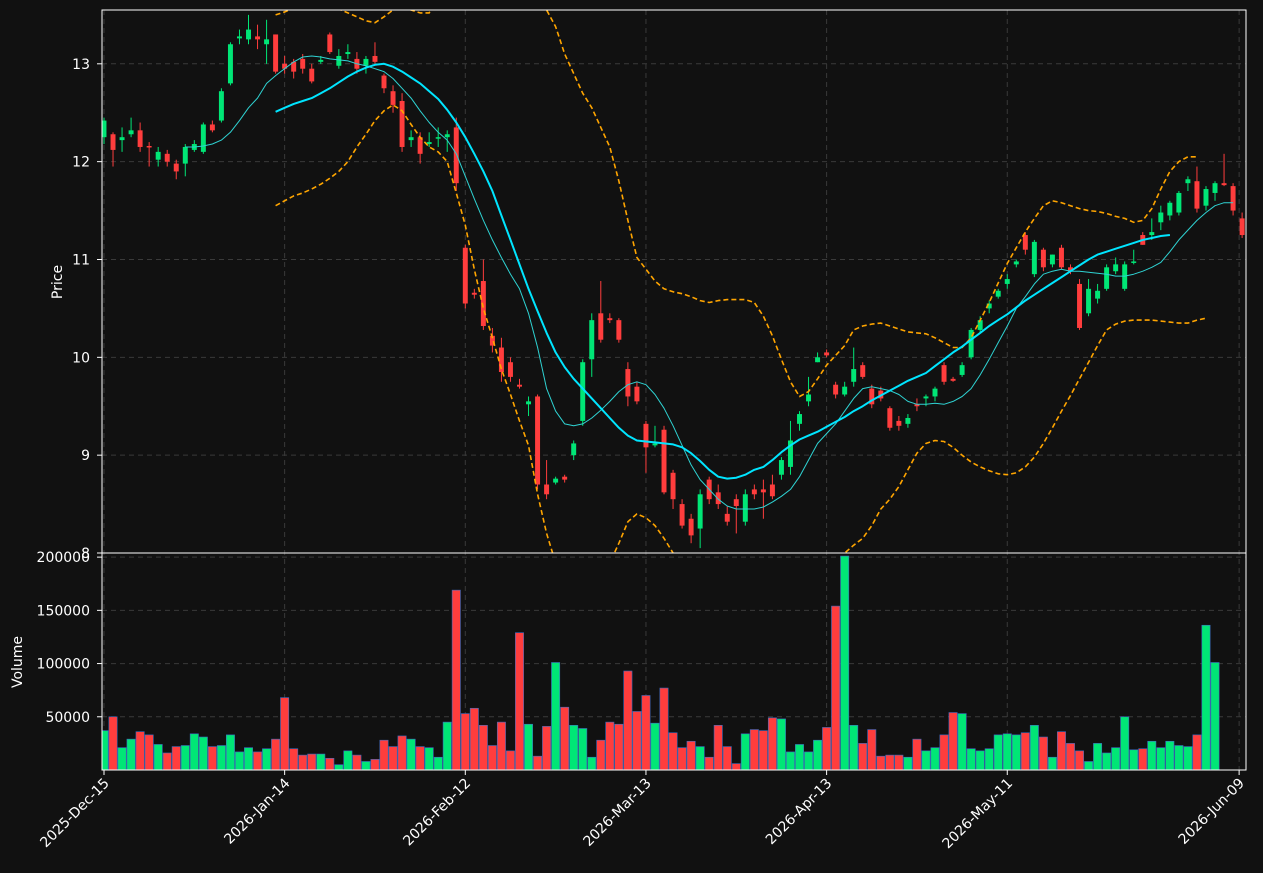  What do you see at coordinates (85, 554) in the screenshot?
I see `price-tick-label: 8` at bounding box center [85, 554].